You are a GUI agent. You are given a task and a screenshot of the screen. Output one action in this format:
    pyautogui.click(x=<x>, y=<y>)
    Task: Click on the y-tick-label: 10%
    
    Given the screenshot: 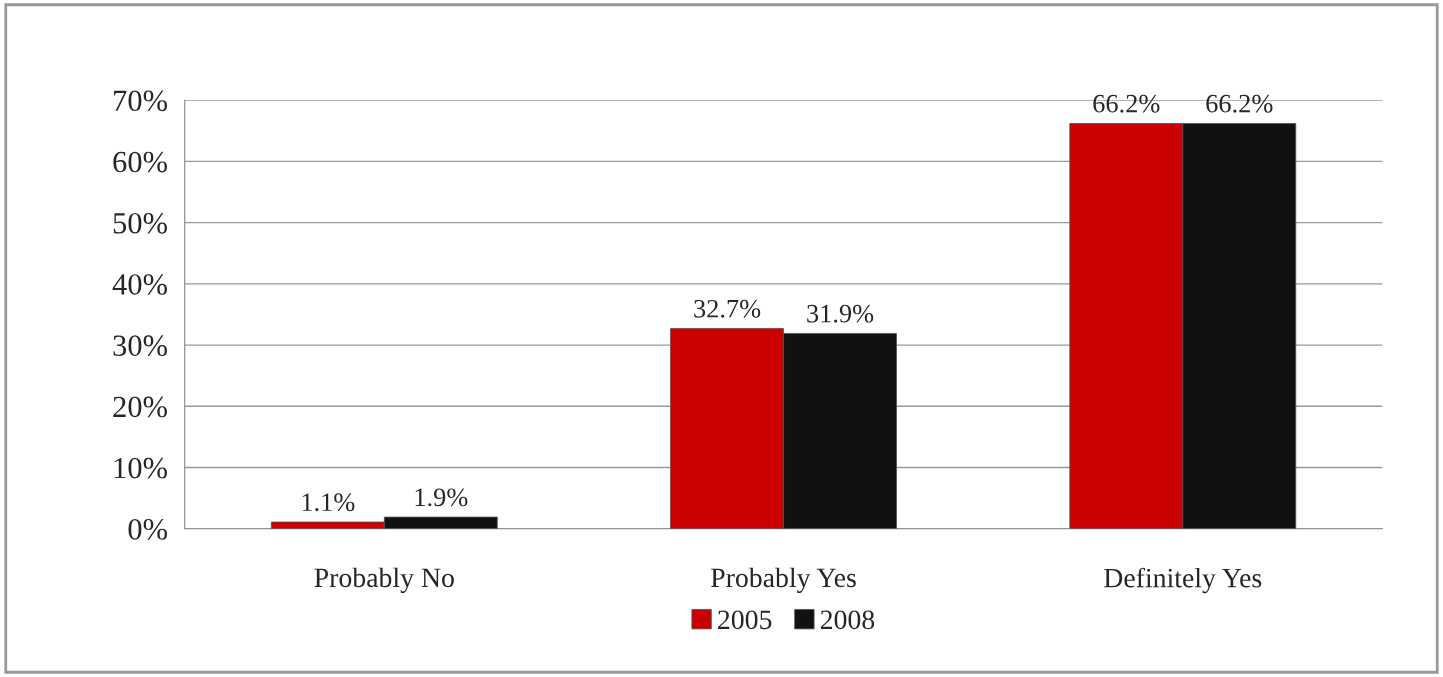 What is the action you would take?
    pyautogui.click(x=140, y=468)
    